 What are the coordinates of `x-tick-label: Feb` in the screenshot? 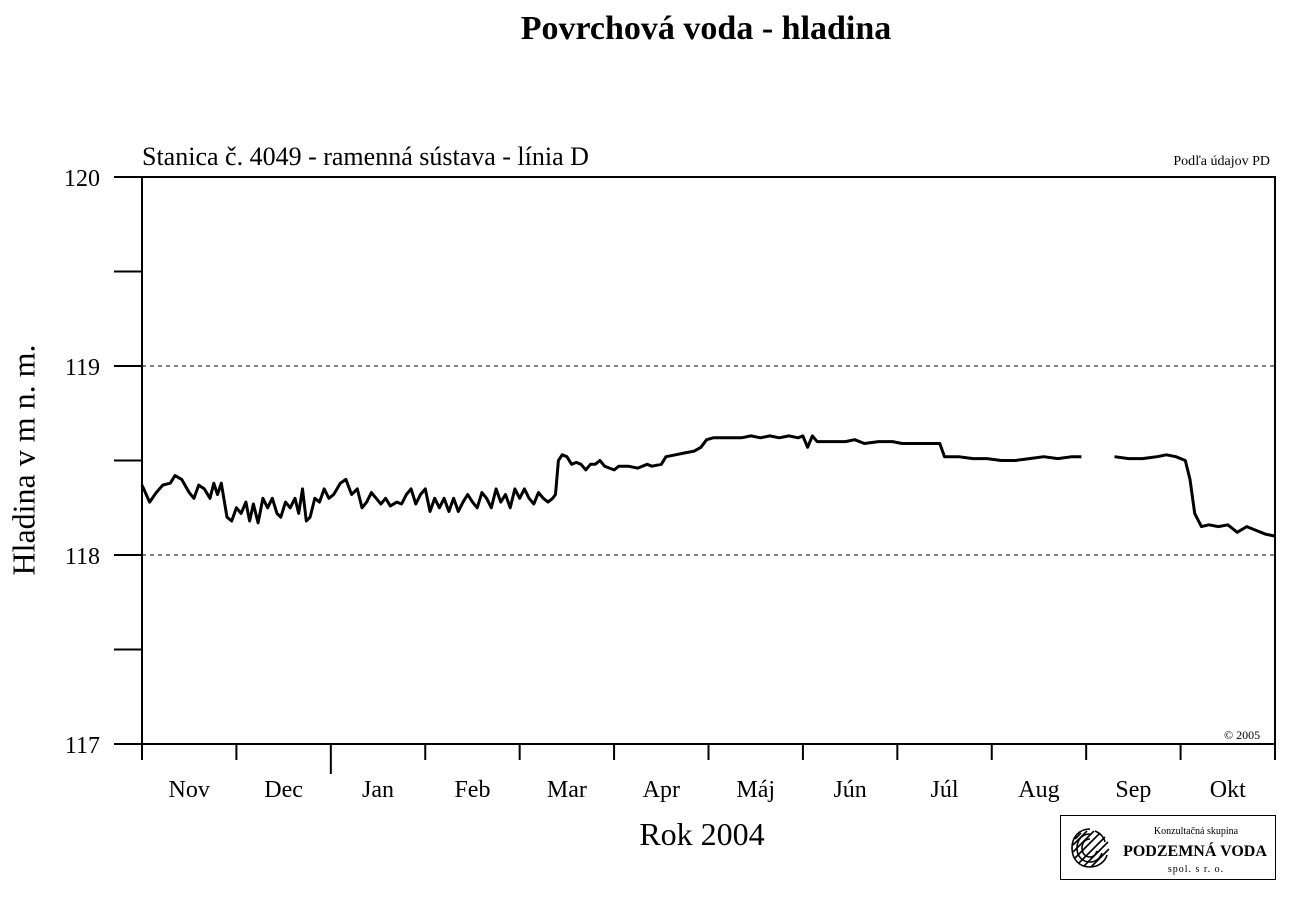 It's located at (472, 790).